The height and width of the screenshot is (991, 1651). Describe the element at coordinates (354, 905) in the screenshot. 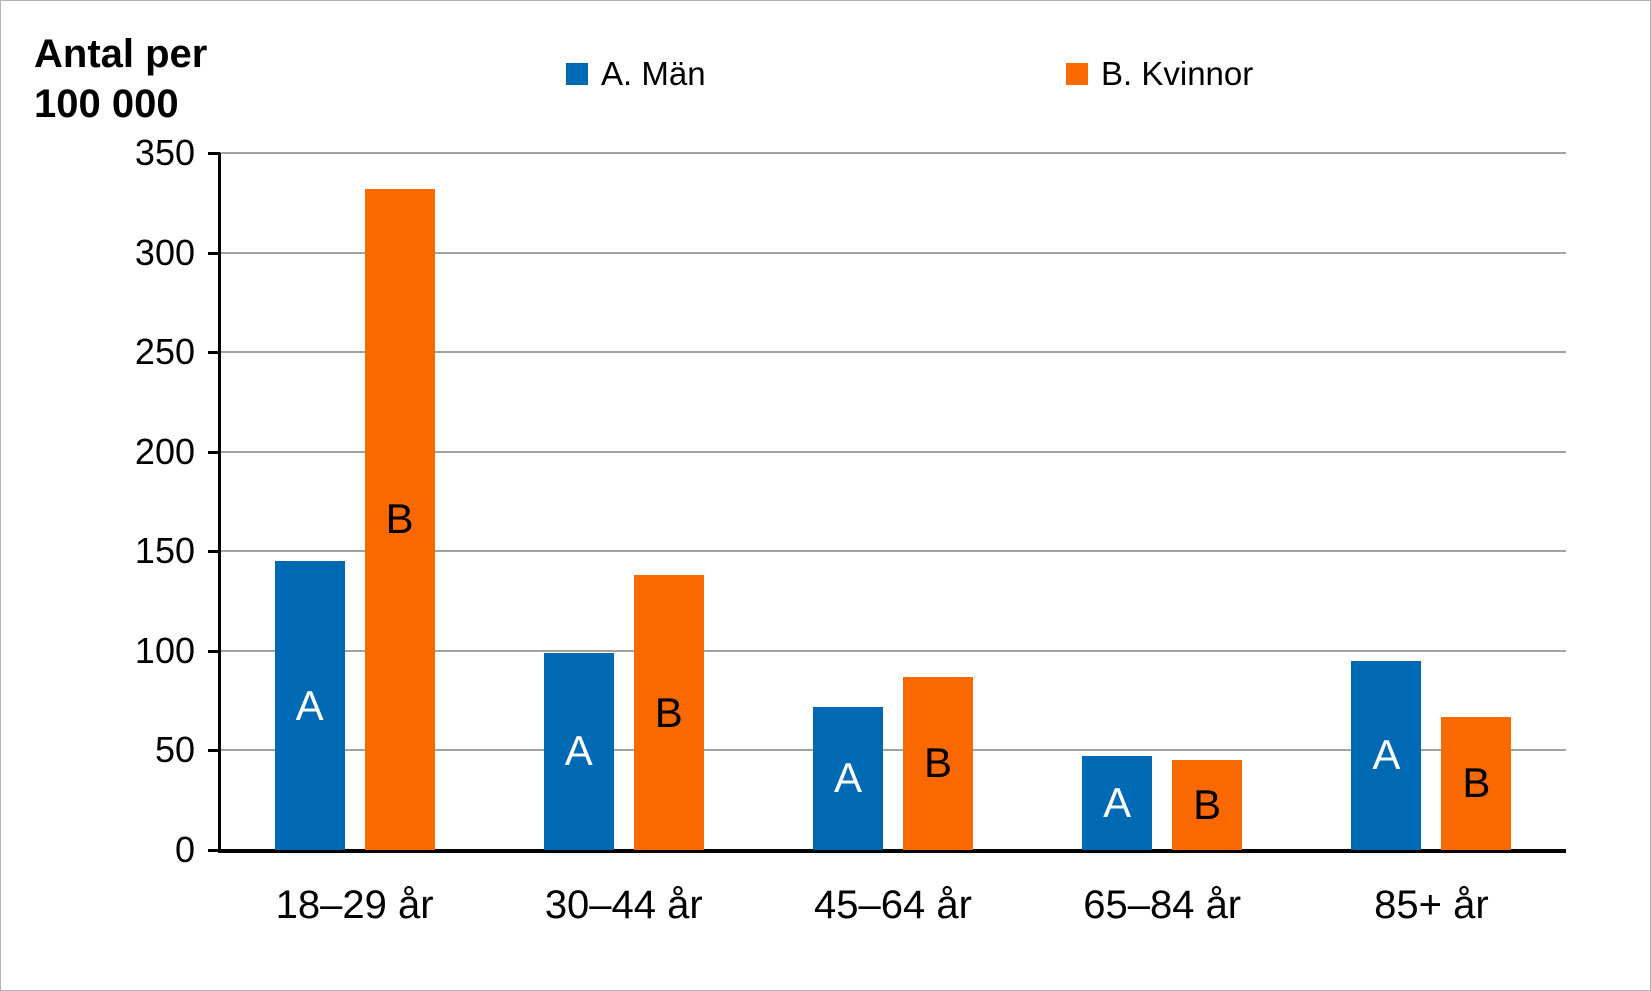

I see `x-axis-label: 18–29 år` at that location.